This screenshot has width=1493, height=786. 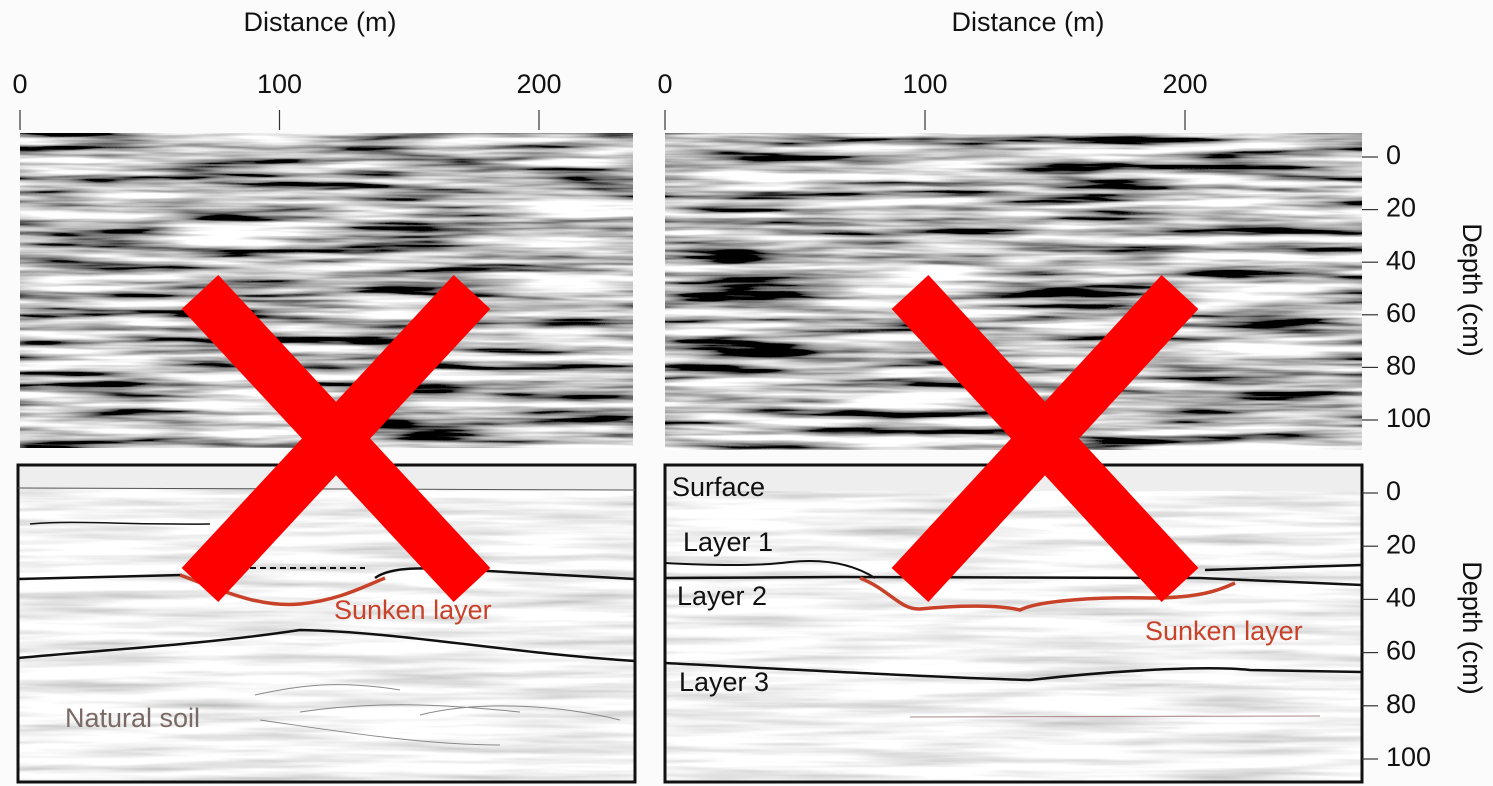 I want to click on annotation: Surface, so click(x=718, y=487).